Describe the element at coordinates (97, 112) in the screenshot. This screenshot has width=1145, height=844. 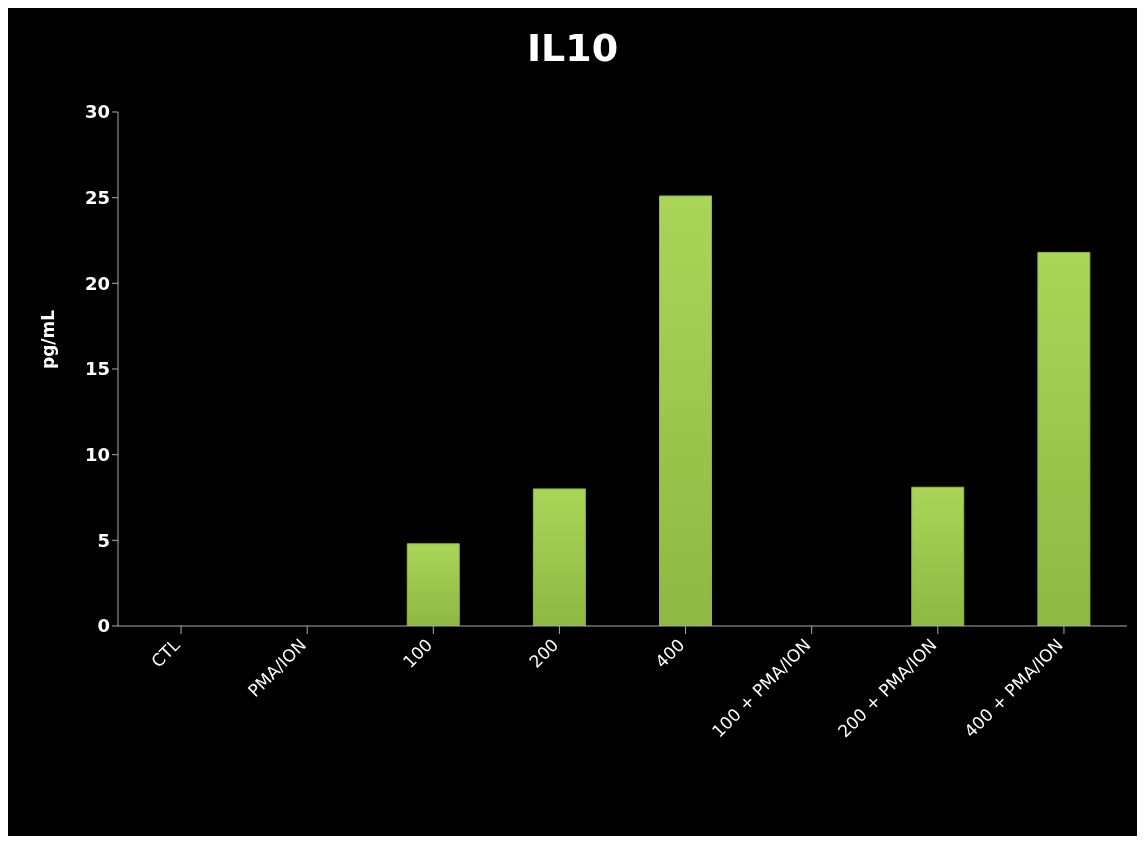
I see `y-tick-label: 30` at that location.